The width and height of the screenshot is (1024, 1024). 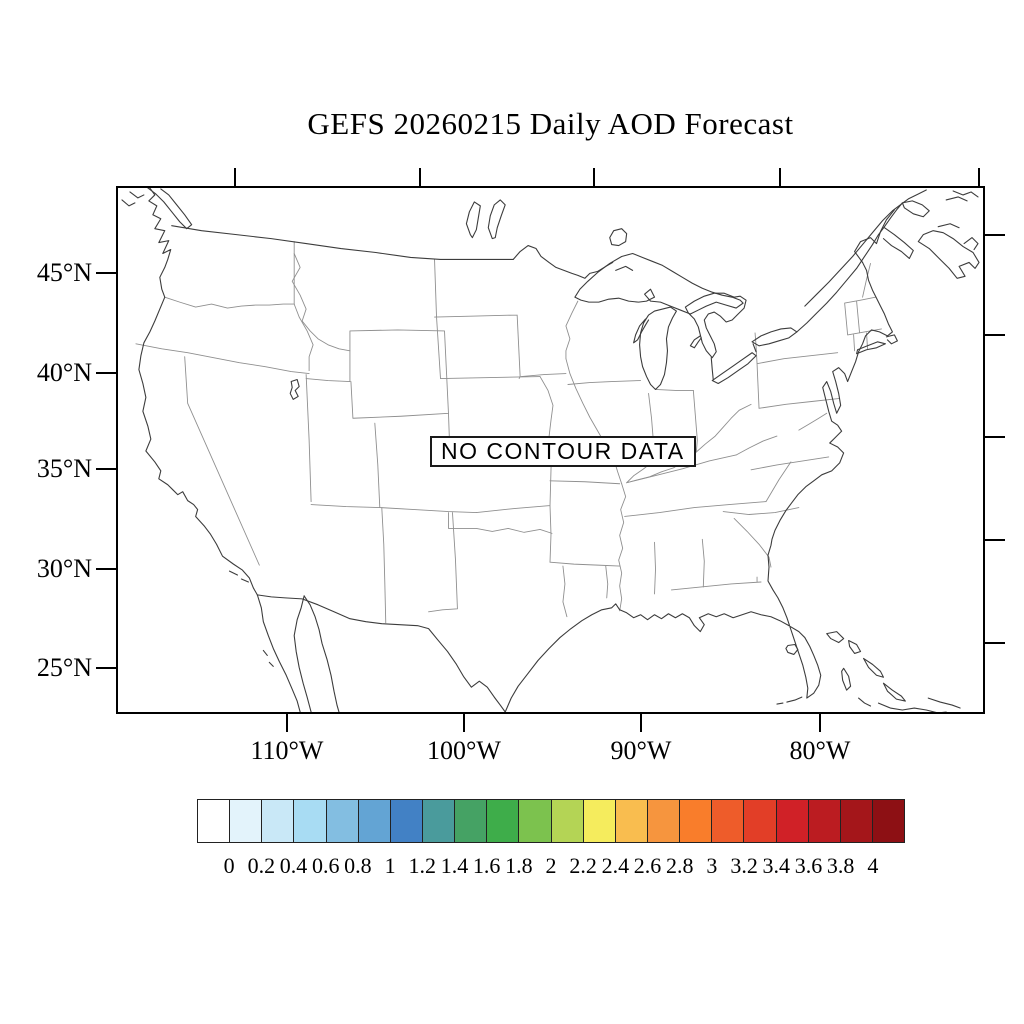 What do you see at coordinates (64, 568) in the screenshot?
I see `lat-tick-label: 30°N` at bounding box center [64, 568].